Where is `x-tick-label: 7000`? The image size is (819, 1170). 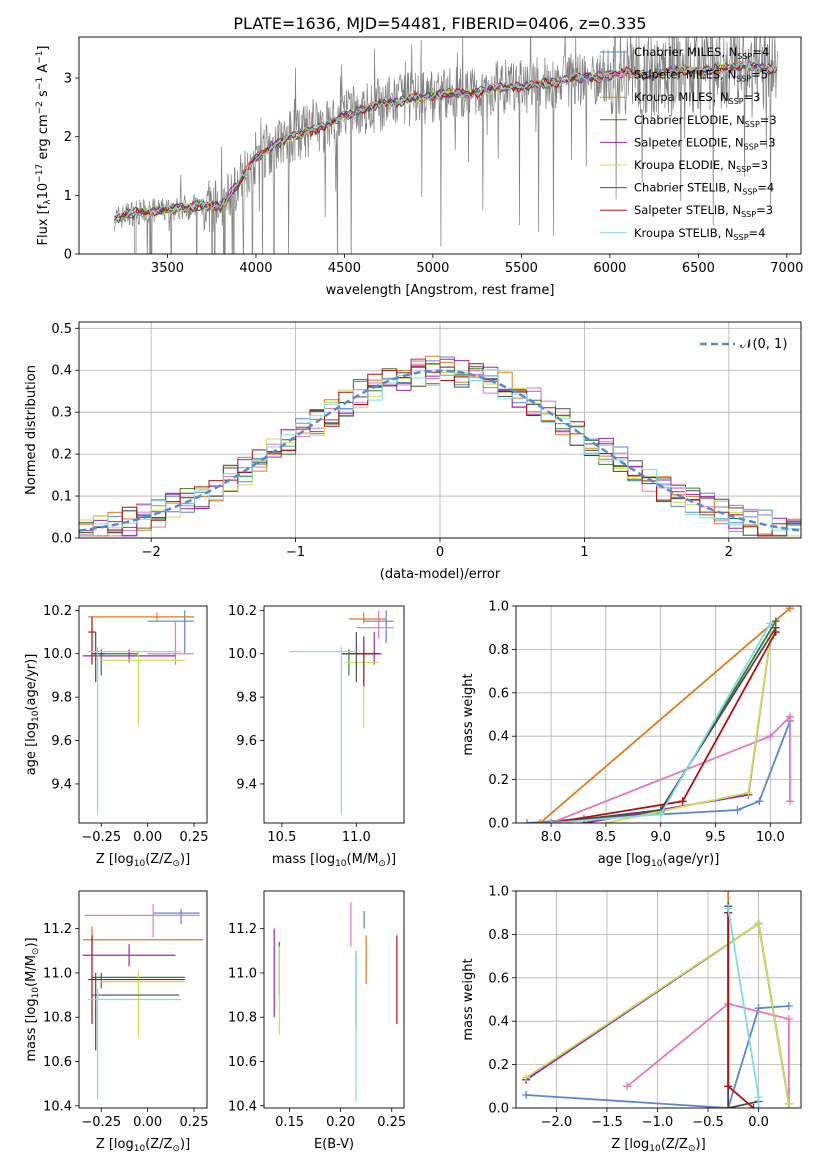
x-tick-label: 7000 is located at coordinates (786, 268).